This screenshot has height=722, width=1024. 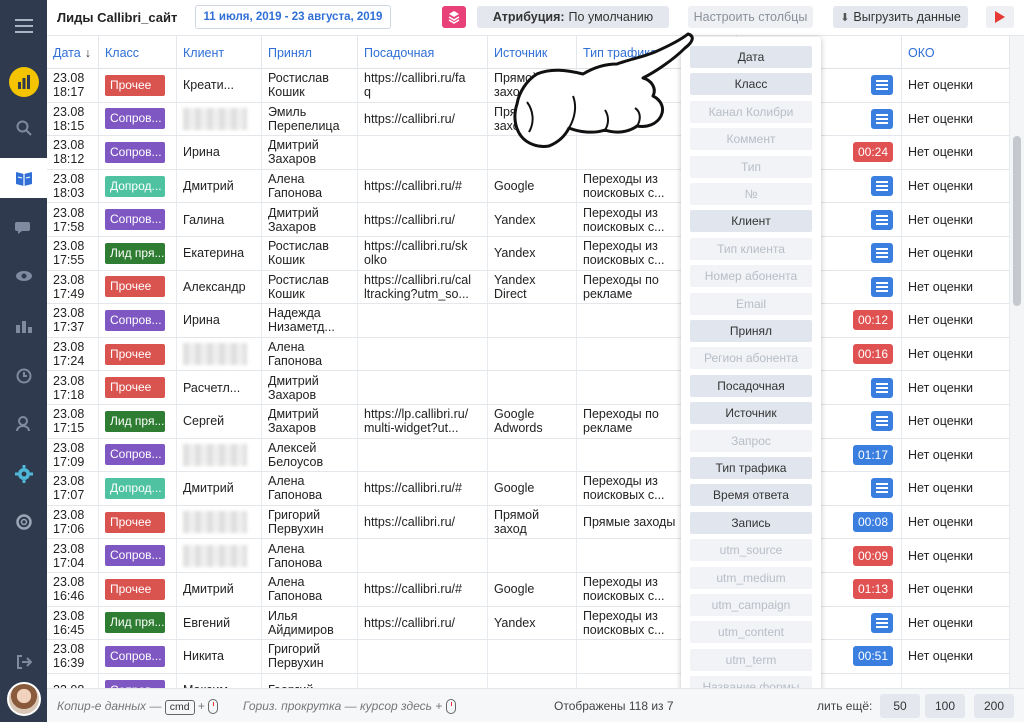 I want to click on client-name: Галина, so click(x=203, y=220).